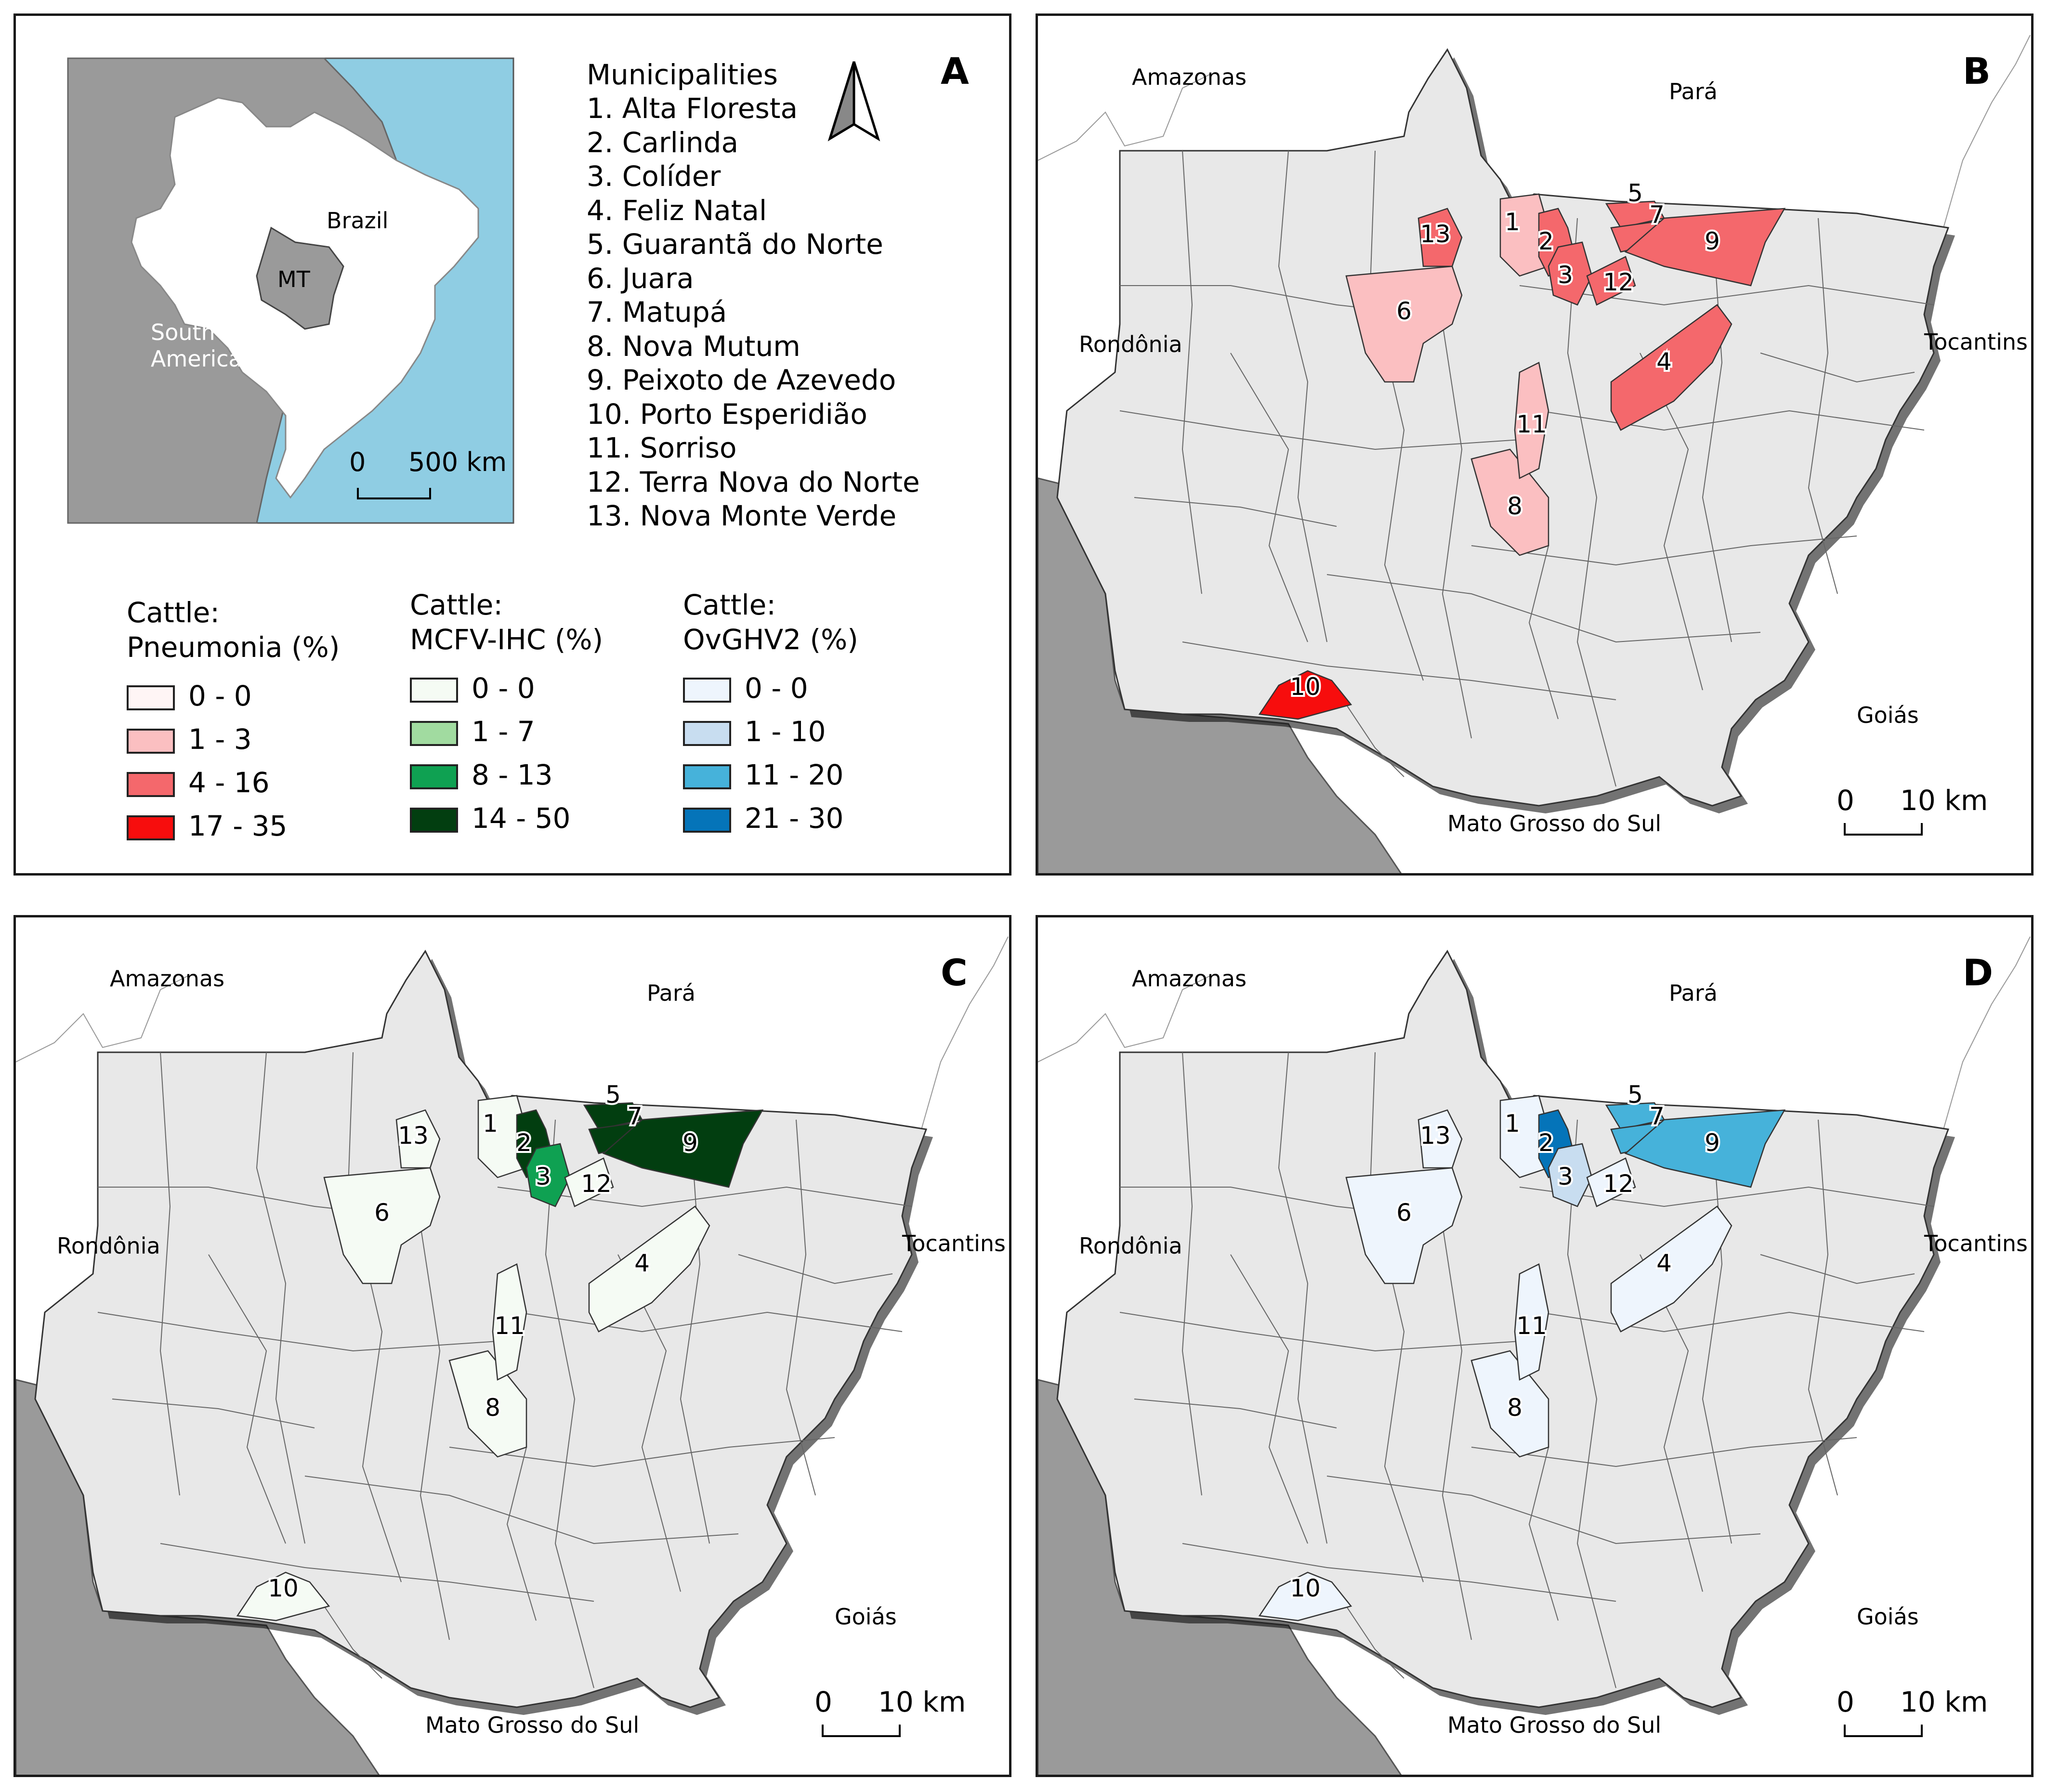 The width and height of the screenshot is (2047, 1792). I want to click on municipalities-title: Municipalities, so click(683, 74).